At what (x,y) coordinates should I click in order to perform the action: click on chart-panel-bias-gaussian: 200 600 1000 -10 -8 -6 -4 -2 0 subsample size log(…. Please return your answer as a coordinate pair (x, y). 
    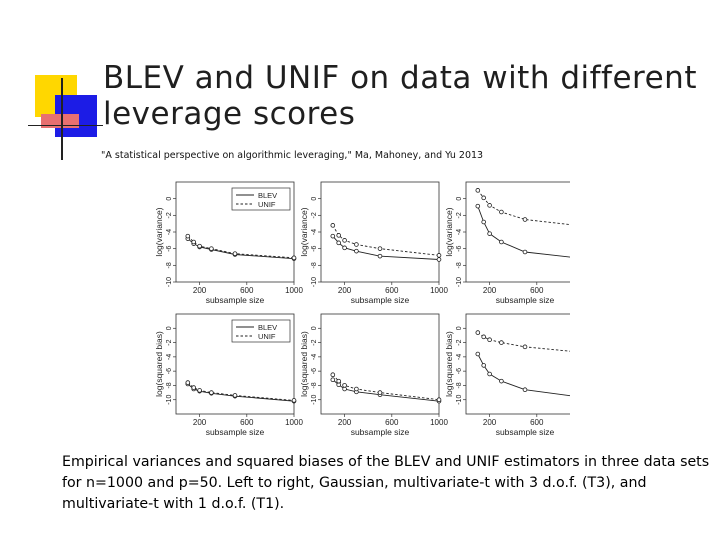
    Looking at the image, I should click on (228, 375).